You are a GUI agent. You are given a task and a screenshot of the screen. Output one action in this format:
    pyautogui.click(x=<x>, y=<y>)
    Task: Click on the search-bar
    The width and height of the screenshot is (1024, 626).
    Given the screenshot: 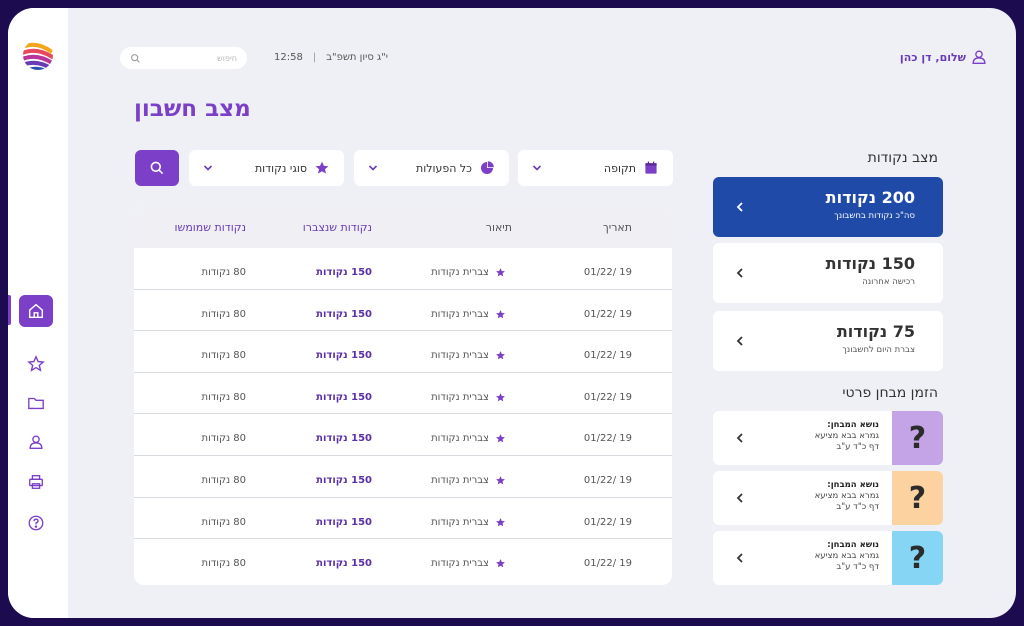 What is the action you would take?
    pyautogui.click(x=183, y=58)
    